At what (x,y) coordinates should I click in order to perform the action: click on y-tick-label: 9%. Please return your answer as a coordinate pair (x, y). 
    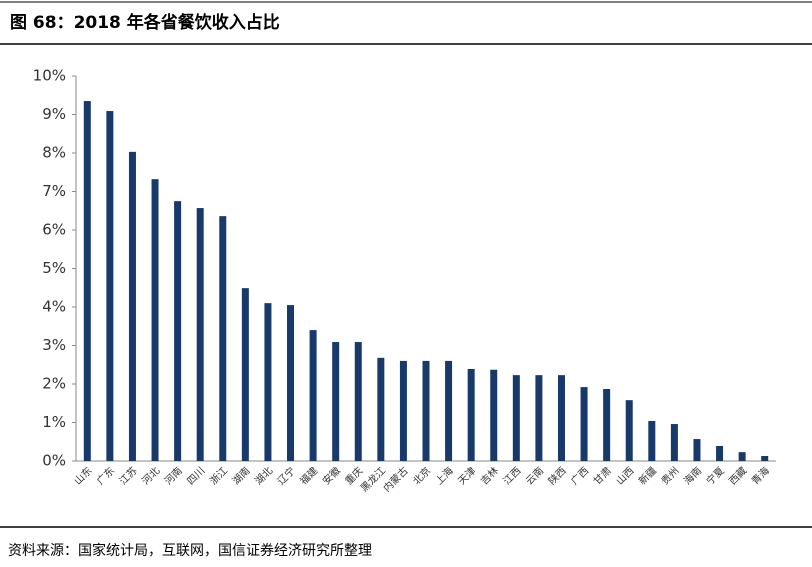
    Looking at the image, I should click on (54, 114).